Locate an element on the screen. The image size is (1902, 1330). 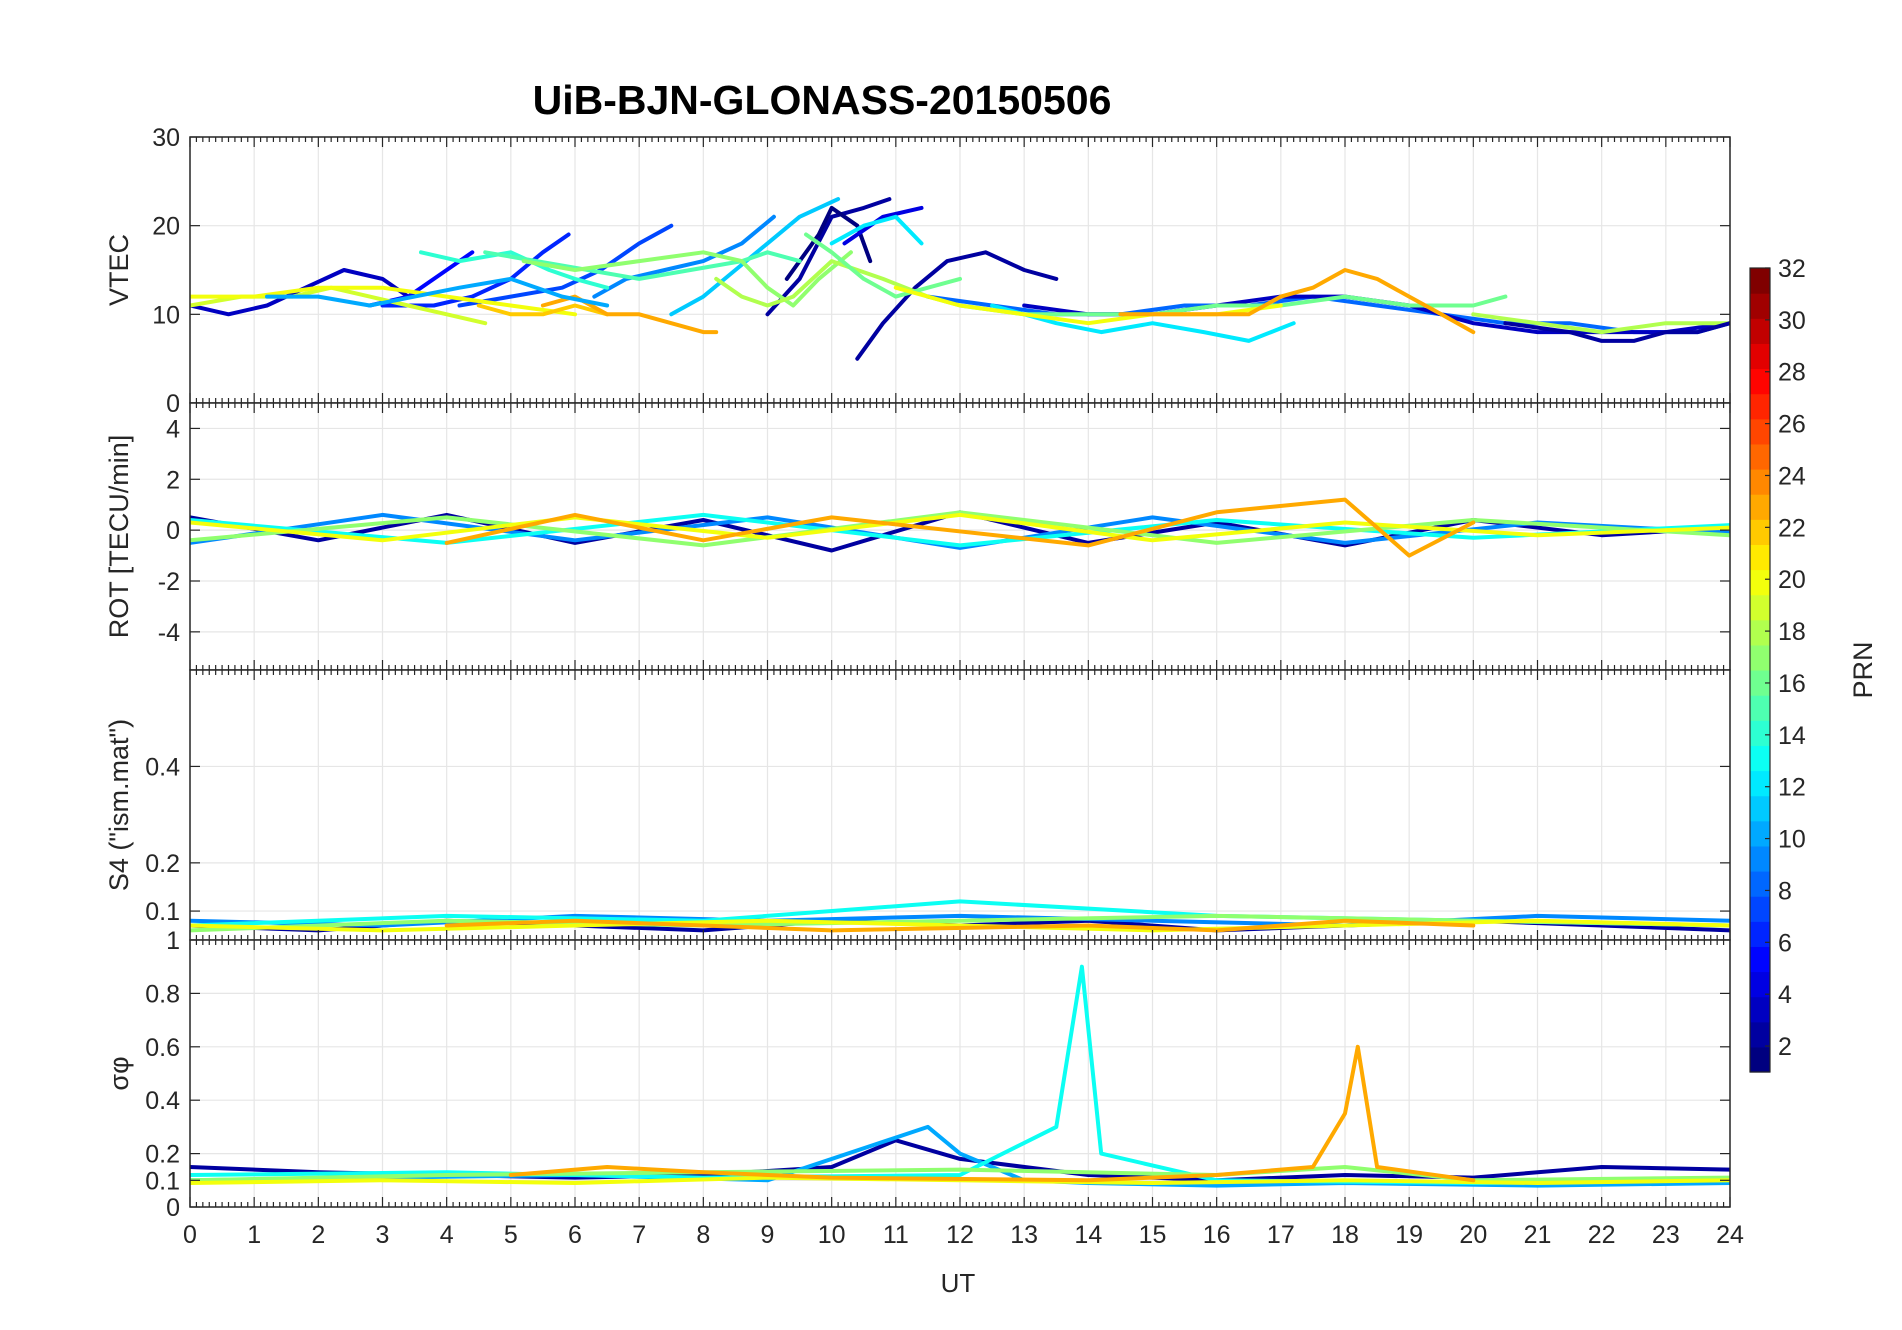
x-tick-label: 1 is located at coordinates (254, 1235).